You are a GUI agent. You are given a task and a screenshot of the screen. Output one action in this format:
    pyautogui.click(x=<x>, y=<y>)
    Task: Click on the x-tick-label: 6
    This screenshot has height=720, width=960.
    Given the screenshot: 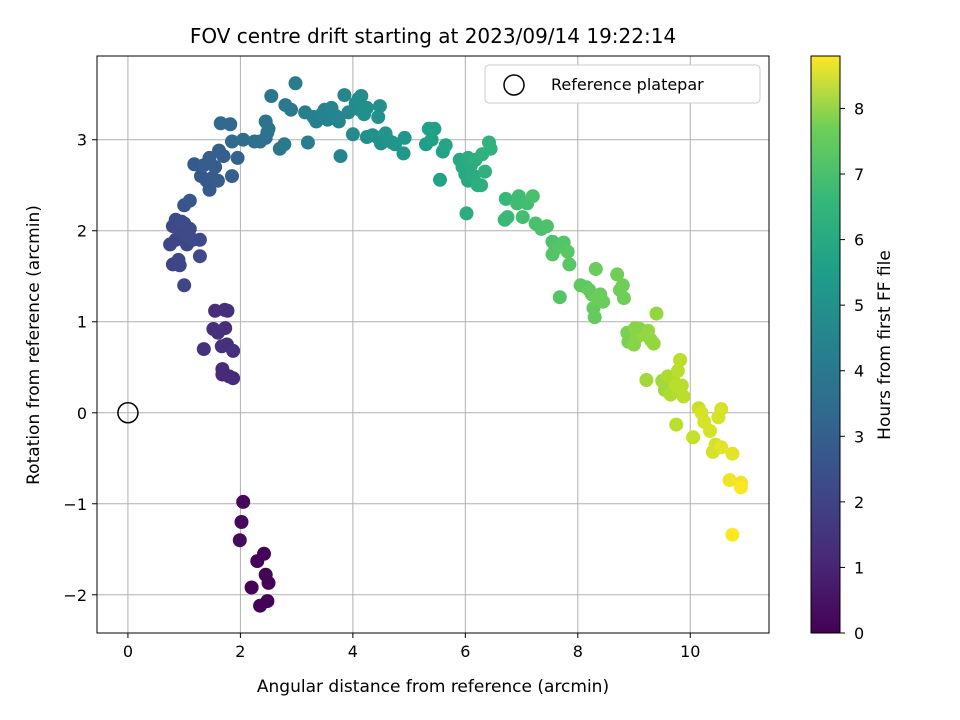 What is the action you would take?
    pyautogui.click(x=465, y=651)
    